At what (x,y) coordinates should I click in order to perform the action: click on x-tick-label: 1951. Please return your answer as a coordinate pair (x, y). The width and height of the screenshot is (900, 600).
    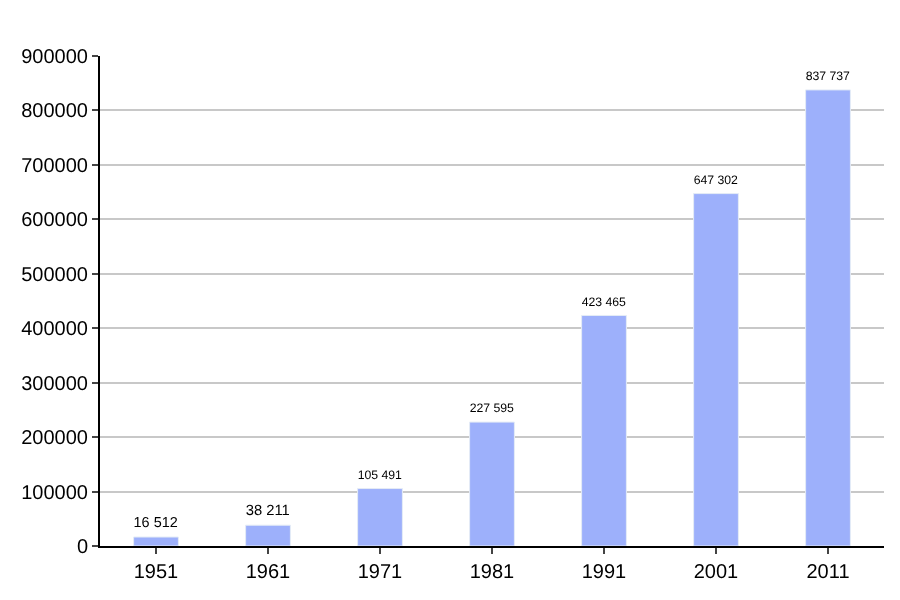
    Looking at the image, I should click on (156, 573).